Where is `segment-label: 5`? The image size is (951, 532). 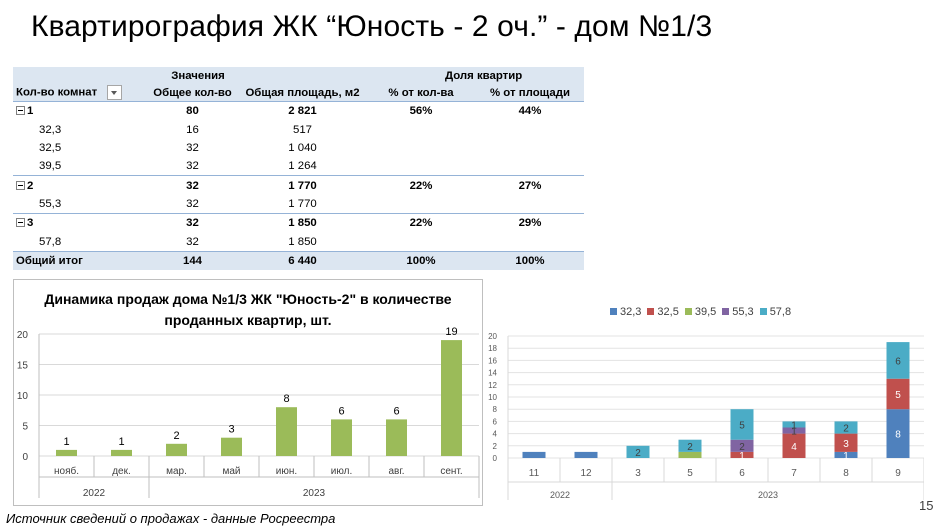 segment-label: 5 is located at coordinates (898, 395).